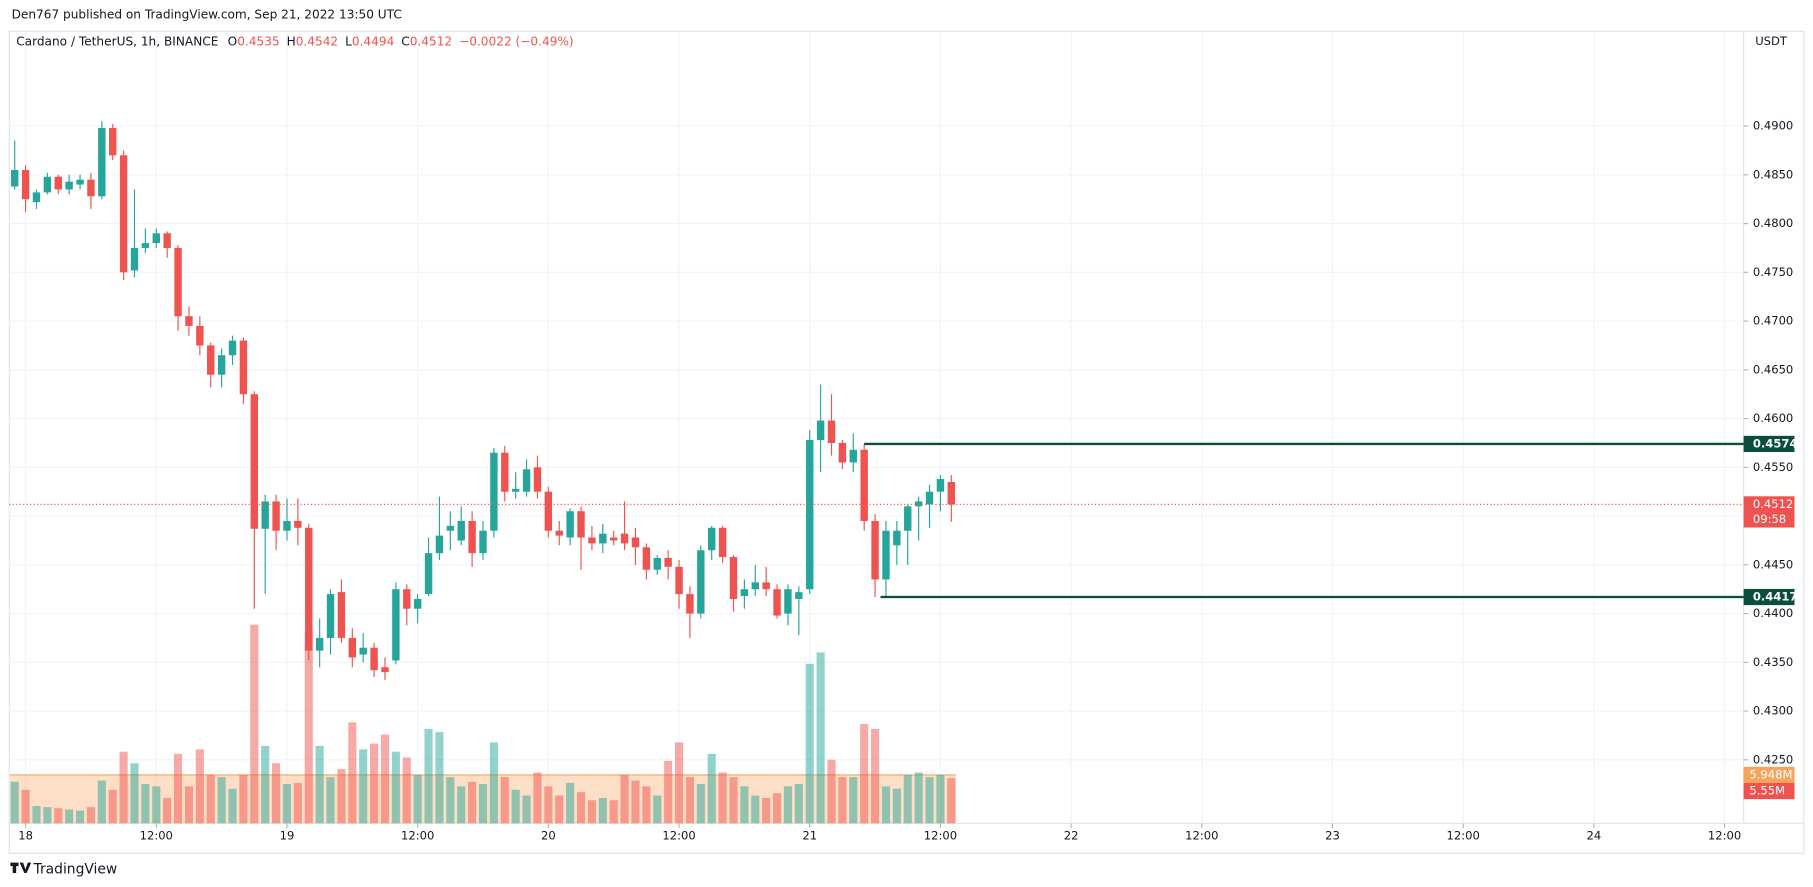  Describe the element at coordinates (1773, 321) in the screenshot. I see `y-tick-label: 0.4700` at that location.